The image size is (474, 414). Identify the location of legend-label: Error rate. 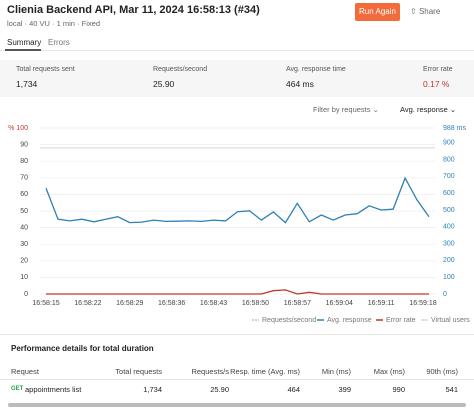
(401, 320).